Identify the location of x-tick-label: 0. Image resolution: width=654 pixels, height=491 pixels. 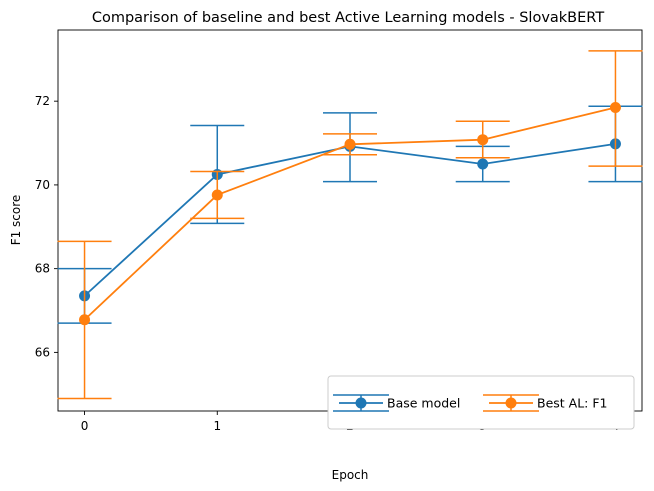
(85, 426).